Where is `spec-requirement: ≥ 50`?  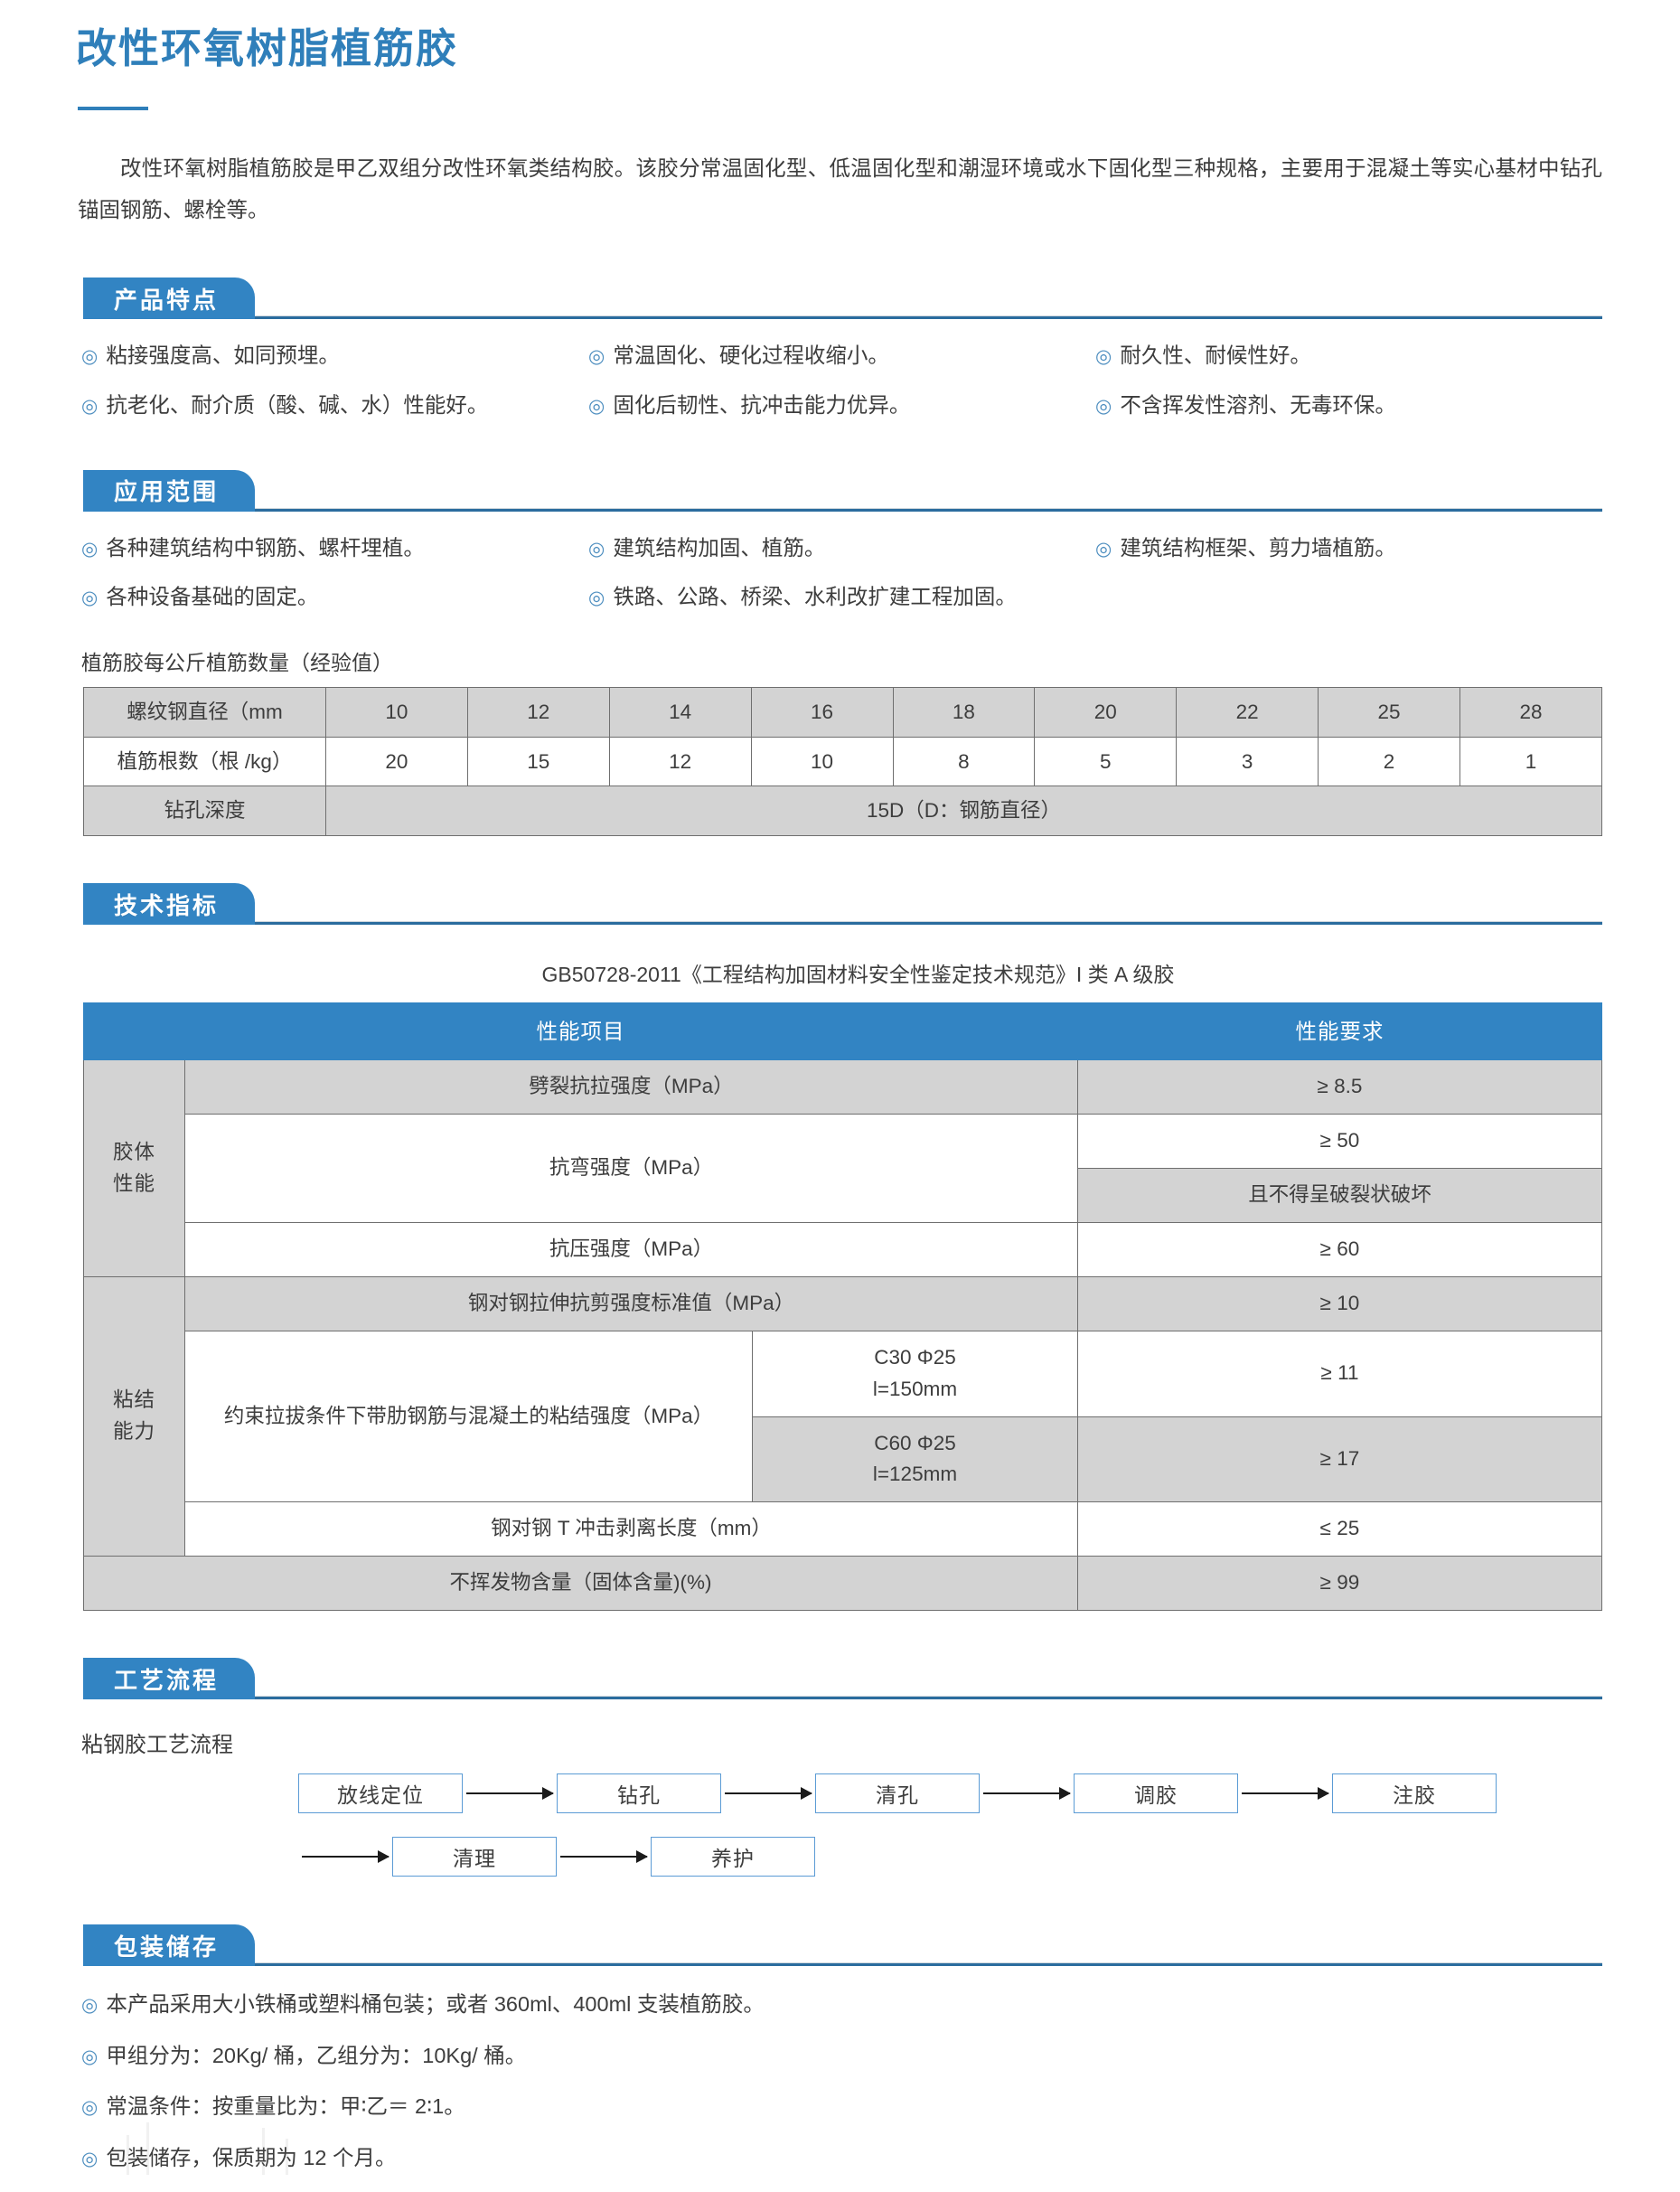
spec-requirement: ≥ 50 is located at coordinates (1340, 1142).